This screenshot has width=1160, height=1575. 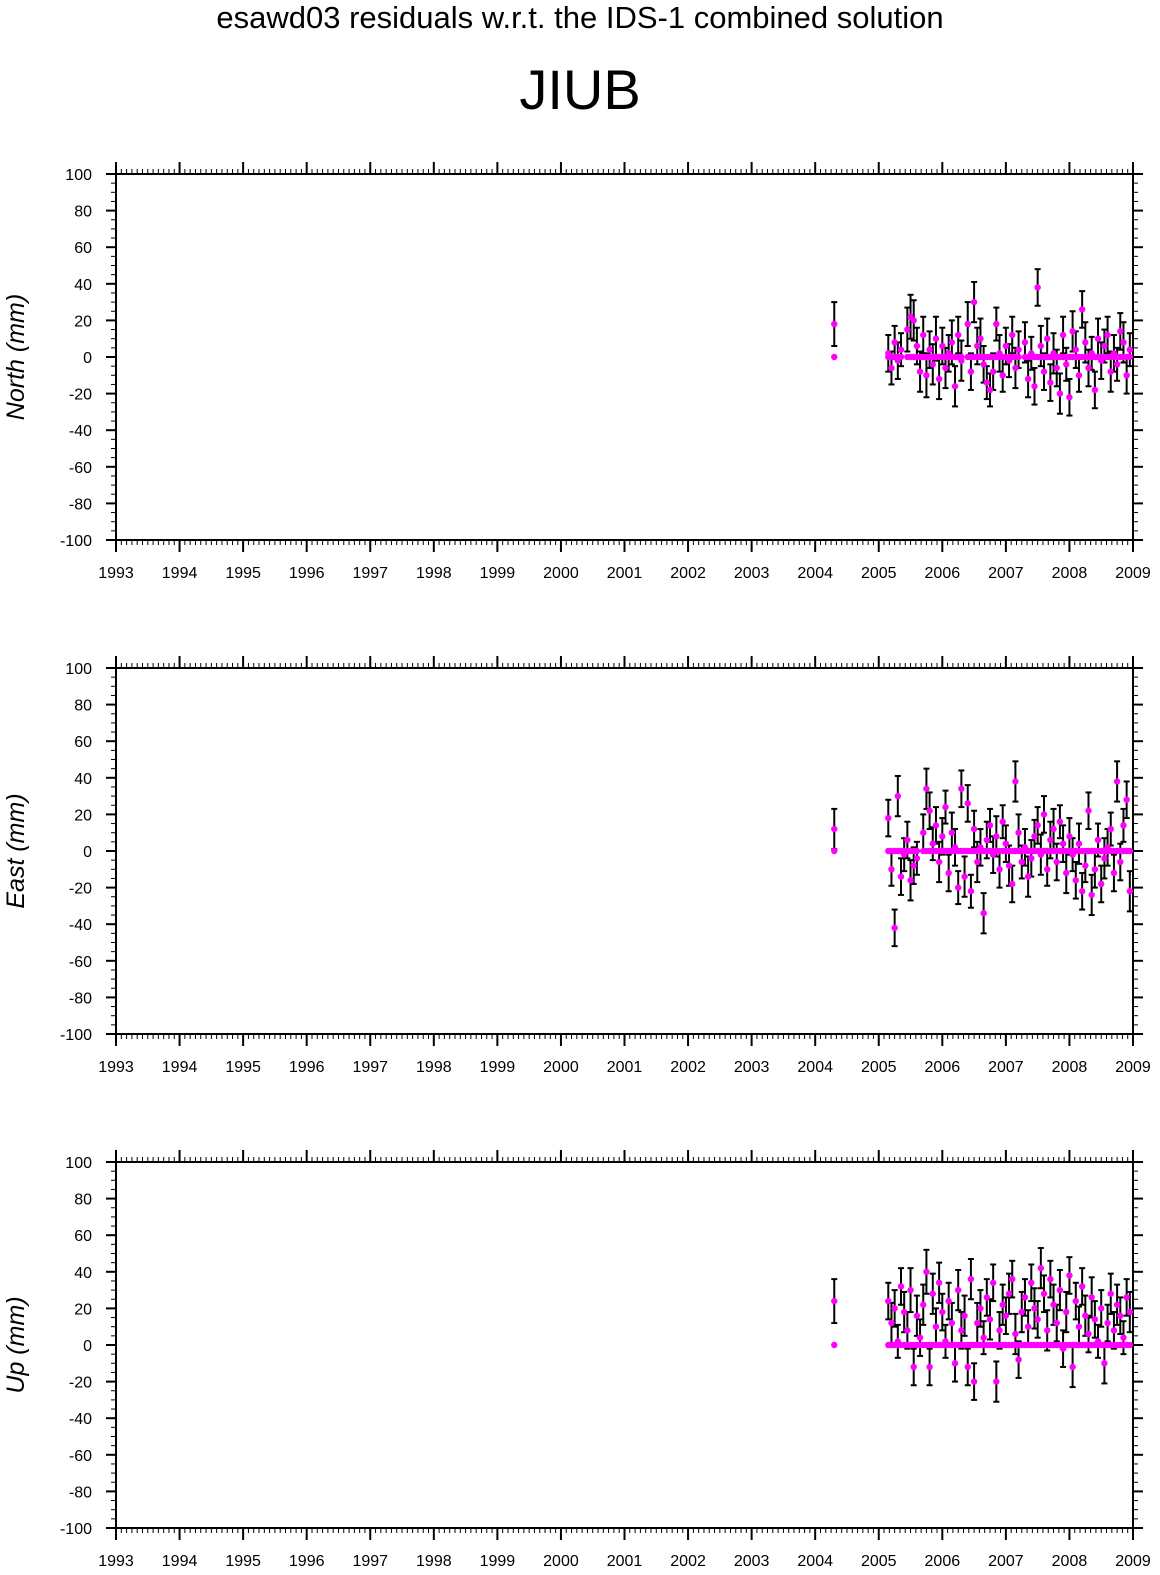 What do you see at coordinates (1133, 573) in the screenshot?
I see `x-tick-label: 2009` at bounding box center [1133, 573].